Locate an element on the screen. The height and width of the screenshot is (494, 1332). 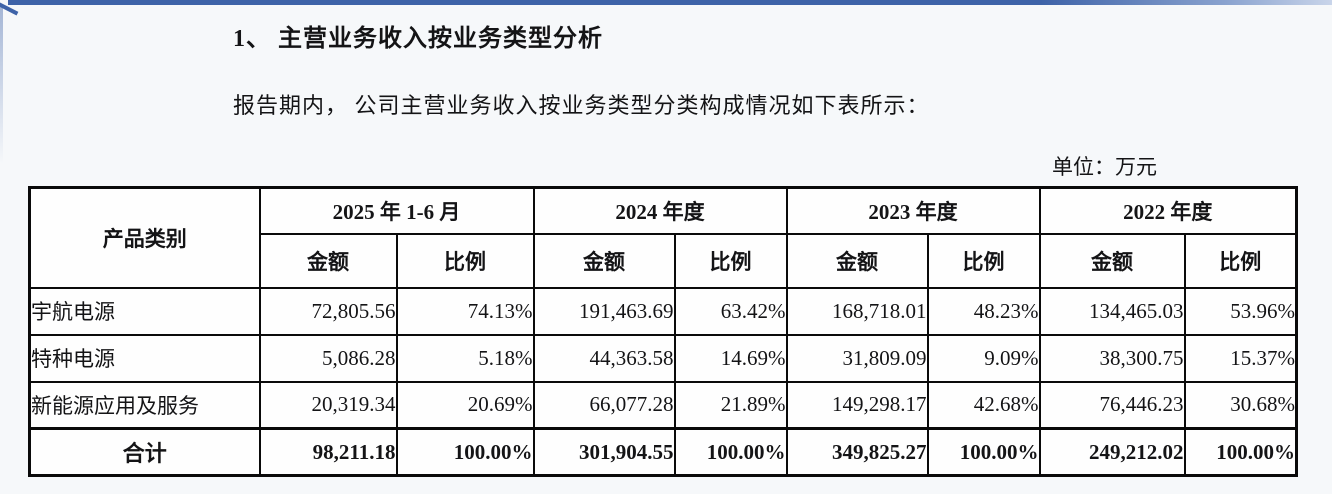
row-label: 特种电源 is located at coordinates (144, 358).